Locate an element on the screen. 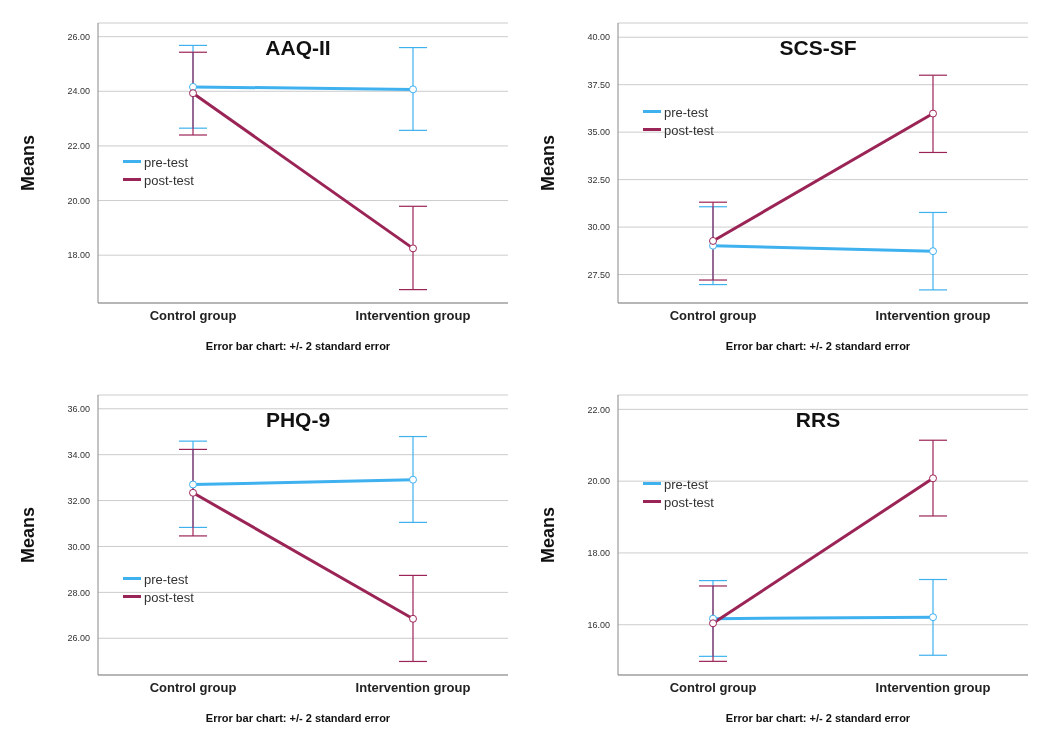 This screenshot has width=1043, height=747. y-tick-label: 32.50 is located at coordinates (598, 179).